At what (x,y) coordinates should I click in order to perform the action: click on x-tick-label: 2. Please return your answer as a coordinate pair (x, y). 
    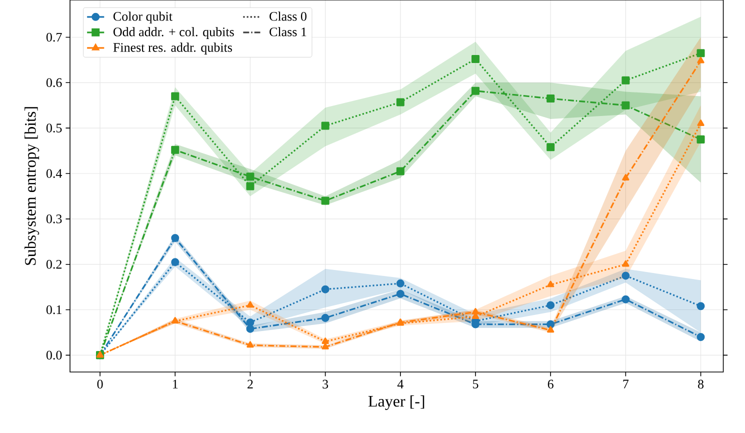
    Looking at the image, I should click on (250, 384).